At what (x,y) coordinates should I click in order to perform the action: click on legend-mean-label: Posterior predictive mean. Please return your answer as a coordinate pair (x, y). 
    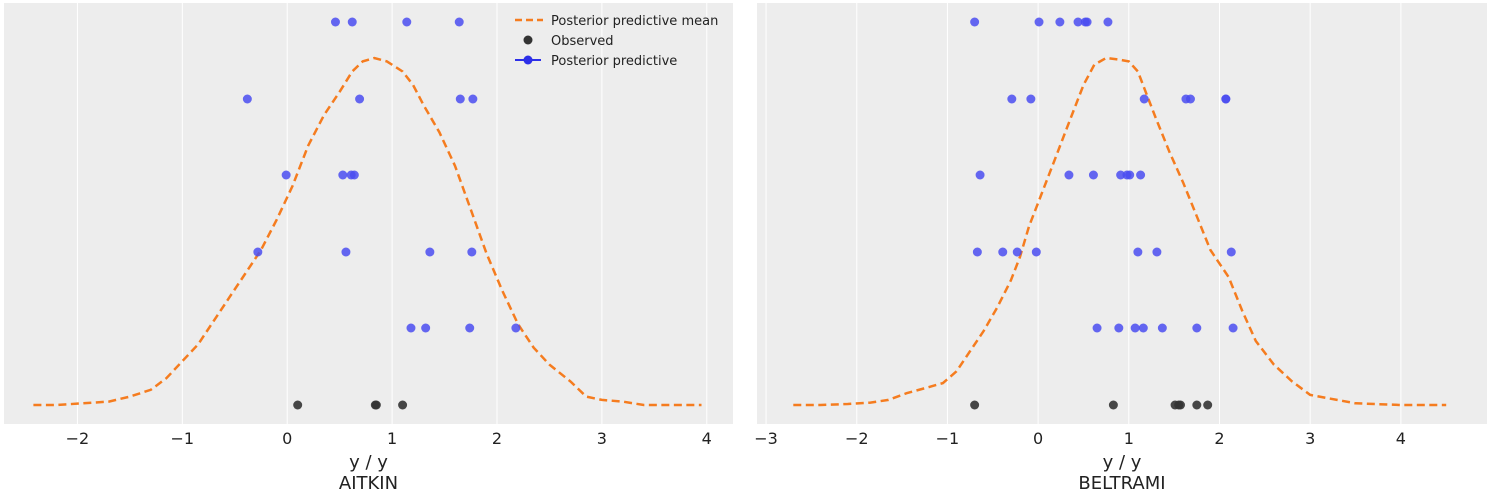
    Looking at the image, I should click on (634, 21).